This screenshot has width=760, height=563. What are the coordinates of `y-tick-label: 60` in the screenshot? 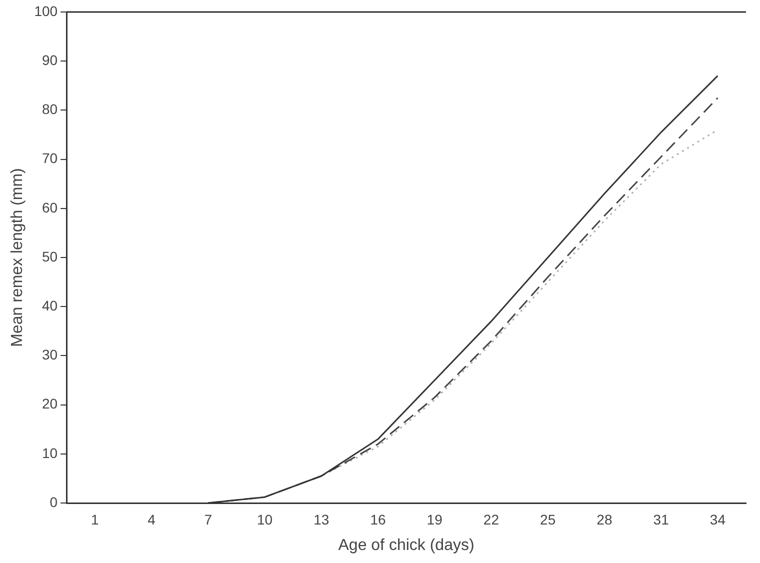 It's located at (50, 207).